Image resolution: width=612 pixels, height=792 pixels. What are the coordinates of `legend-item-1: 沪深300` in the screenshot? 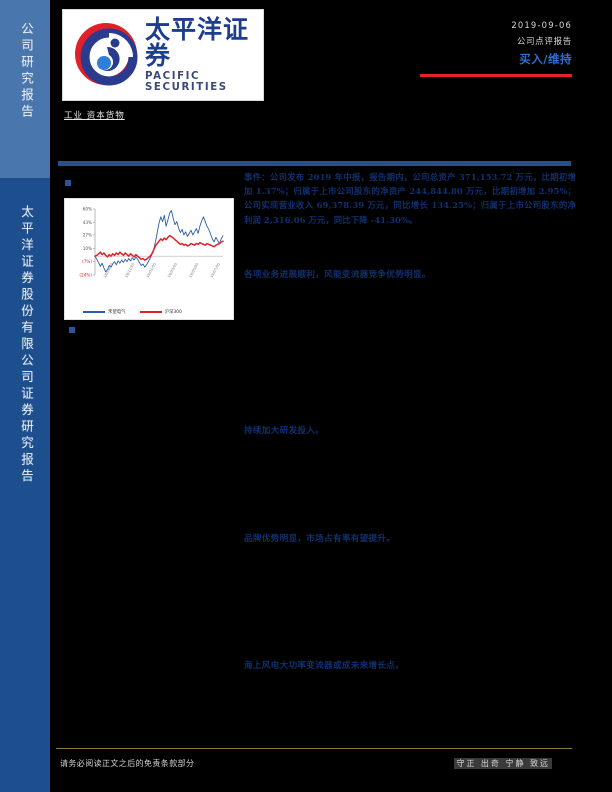 It's located at (160, 312).